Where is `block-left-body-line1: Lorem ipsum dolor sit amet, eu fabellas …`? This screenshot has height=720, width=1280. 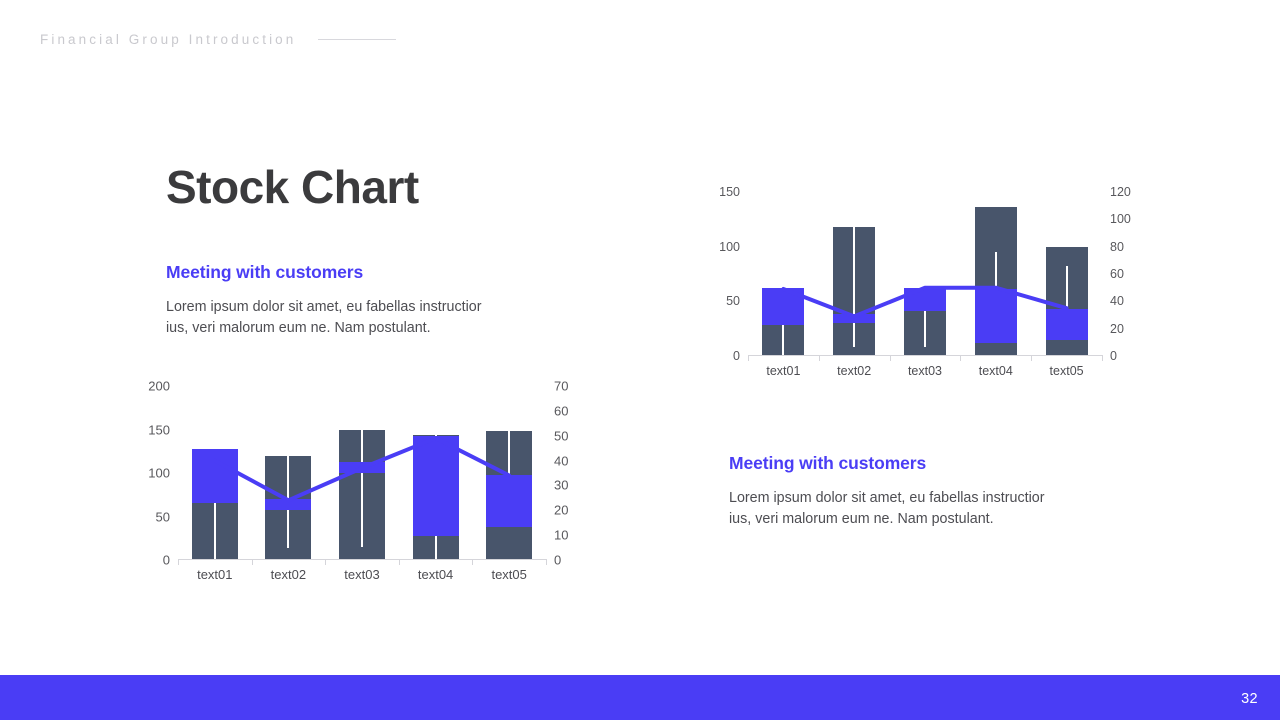 block-left-body-line1: Lorem ipsum dolor sit amet, eu fabellas … is located at coordinates (324, 307).